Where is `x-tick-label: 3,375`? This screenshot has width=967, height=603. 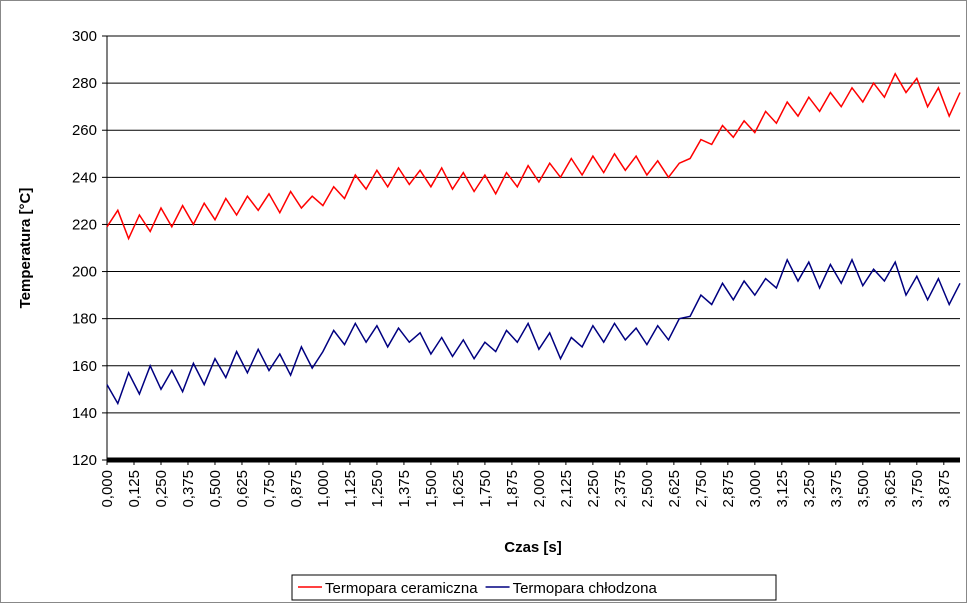 x-tick-label: 3,375 is located at coordinates (836, 489).